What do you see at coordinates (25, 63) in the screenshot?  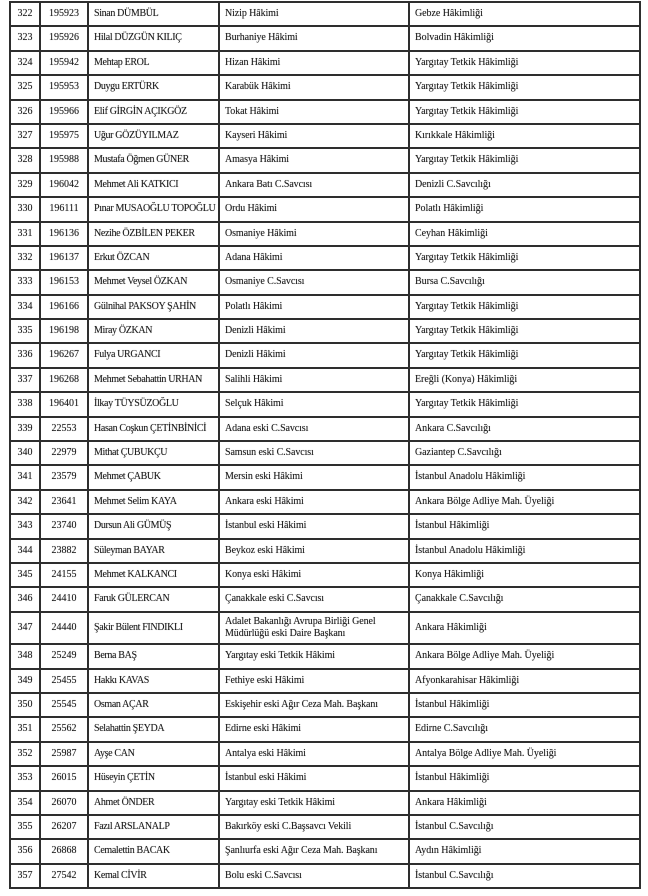 I see `row-number-cell: 324` at bounding box center [25, 63].